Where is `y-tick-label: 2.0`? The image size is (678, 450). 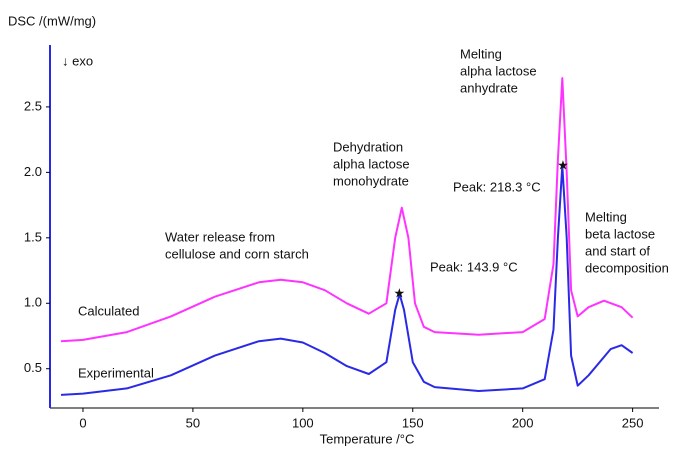
y-tick-label: 2.0 is located at coordinates (33, 171).